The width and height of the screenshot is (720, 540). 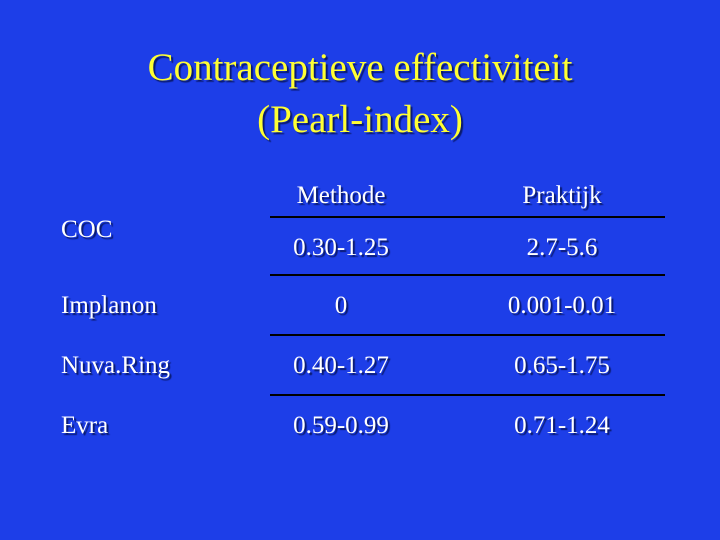 I want to click on row-label-coc: COC, so click(x=87, y=229).